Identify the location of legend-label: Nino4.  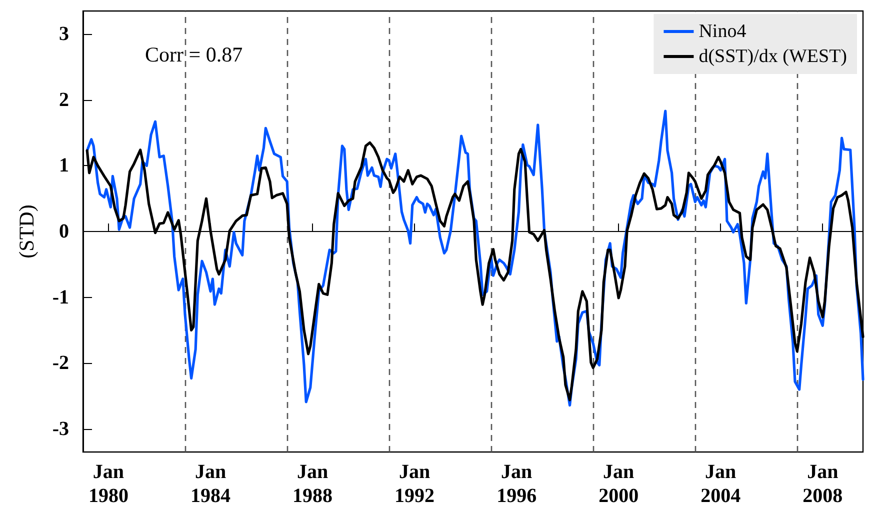
(722, 31).